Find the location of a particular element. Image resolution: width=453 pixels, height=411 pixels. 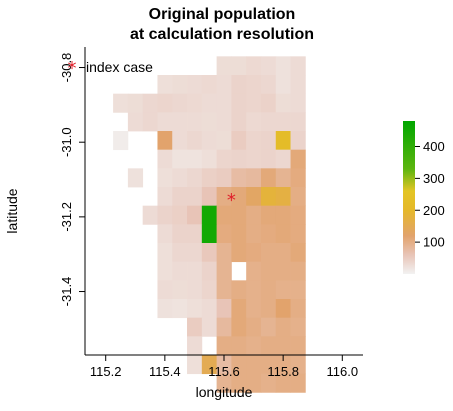

legend: * index case is located at coordinates (111, 68).